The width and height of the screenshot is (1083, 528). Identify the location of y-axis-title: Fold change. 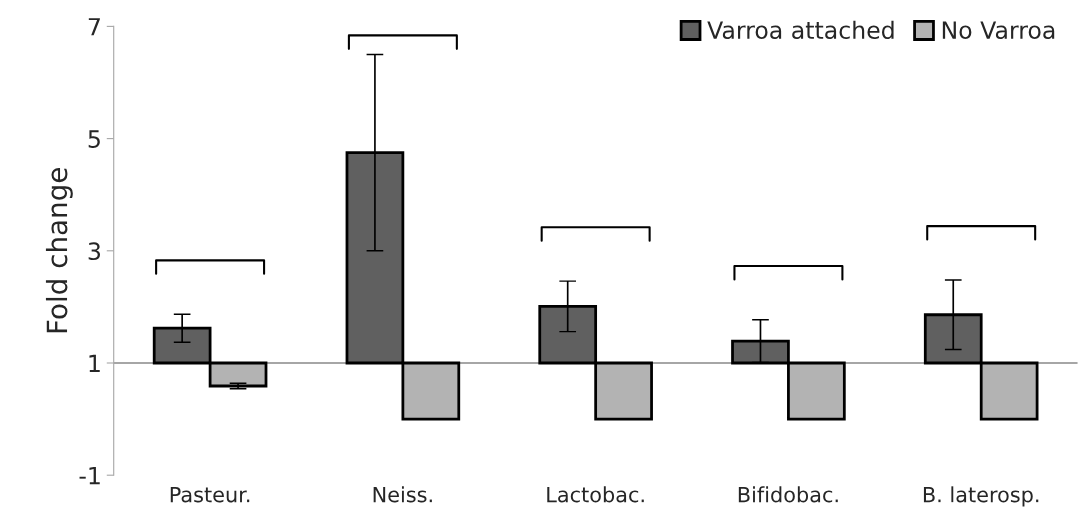
(59, 250).